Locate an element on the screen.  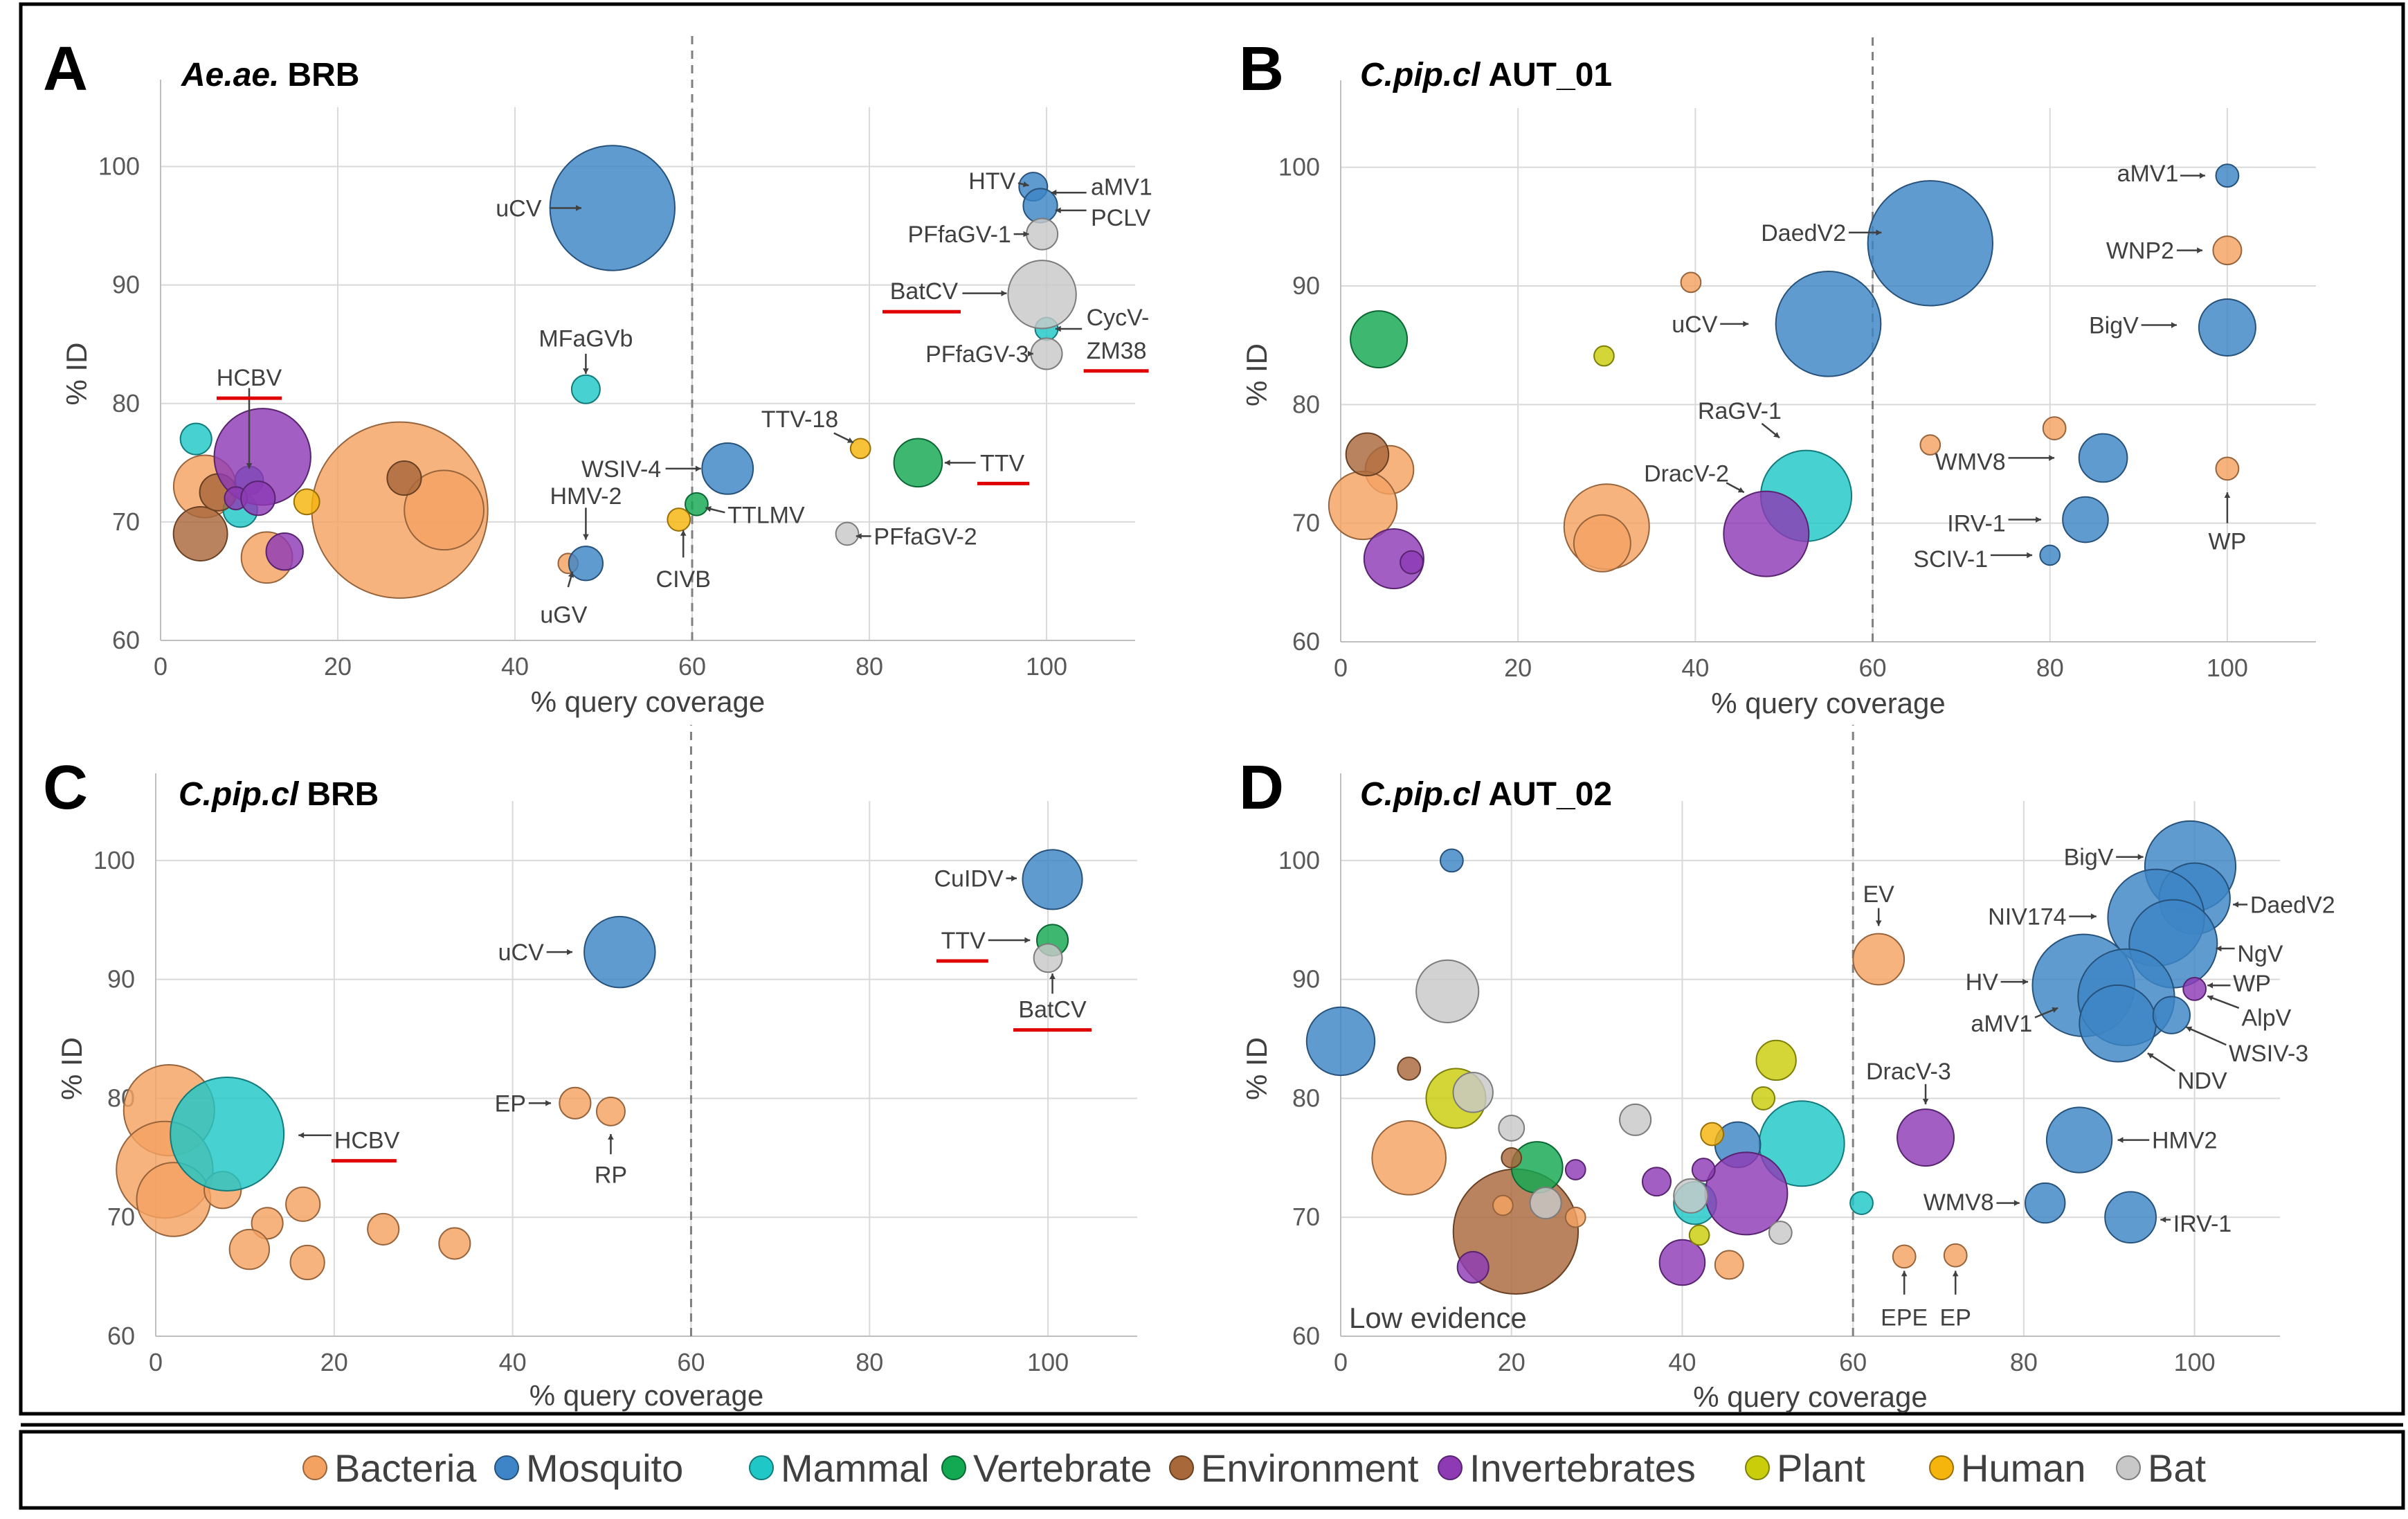
x-tick-label: 20 is located at coordinates (1518, 668).